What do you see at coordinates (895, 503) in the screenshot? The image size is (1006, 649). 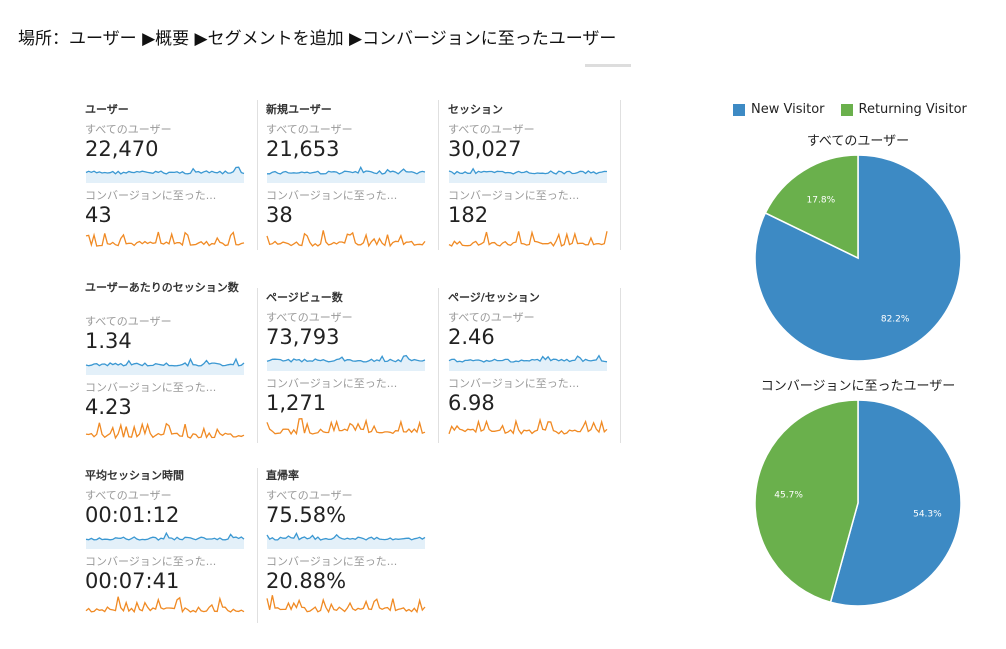 I see `pie-slice-new` at bounding box center [895, 503].